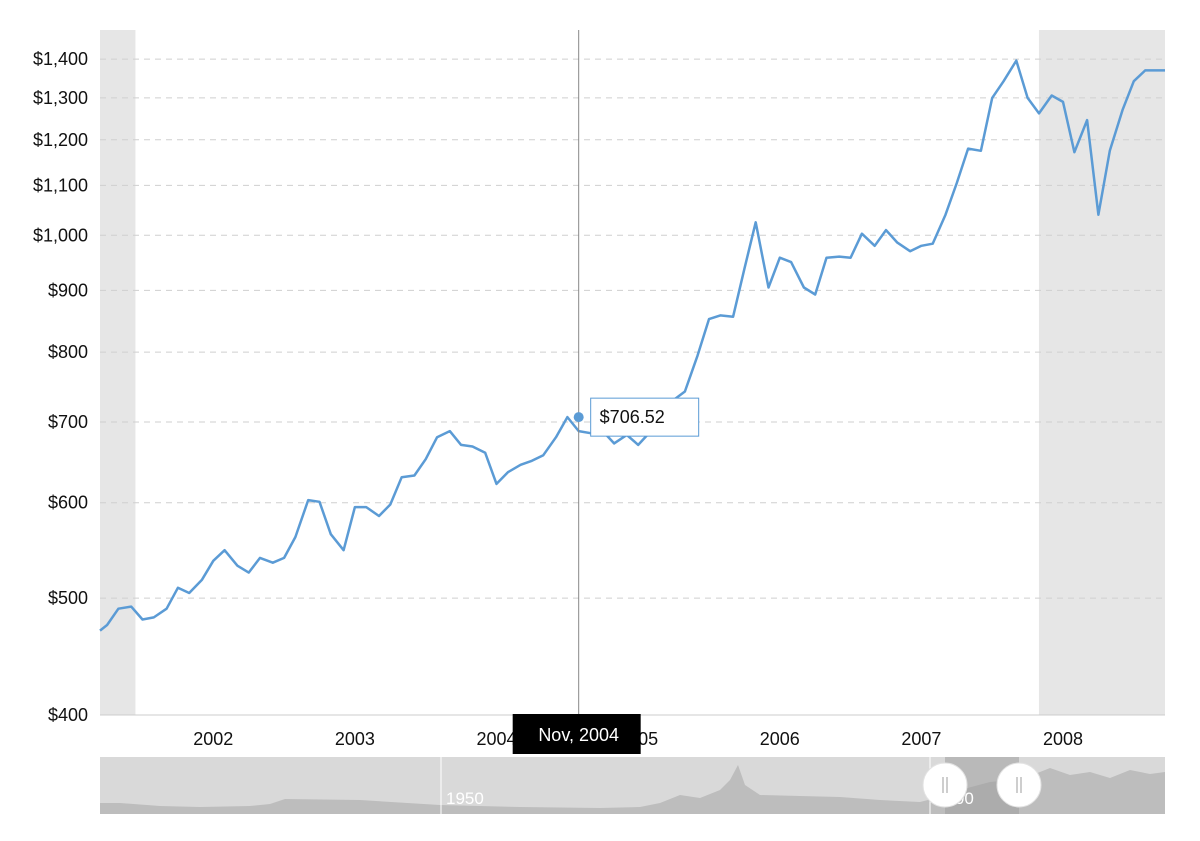  I want to click on y-tick-label: $1,300, so click(60, 98).